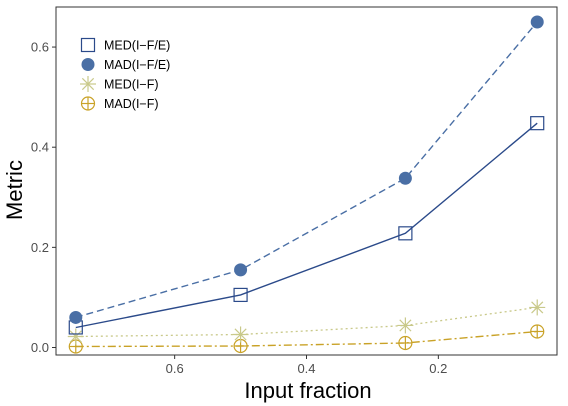 Image resolution: width=568 pixels, height=406 pixels. I want to click on x-axis-title: Input fraction, so click(307, 390).